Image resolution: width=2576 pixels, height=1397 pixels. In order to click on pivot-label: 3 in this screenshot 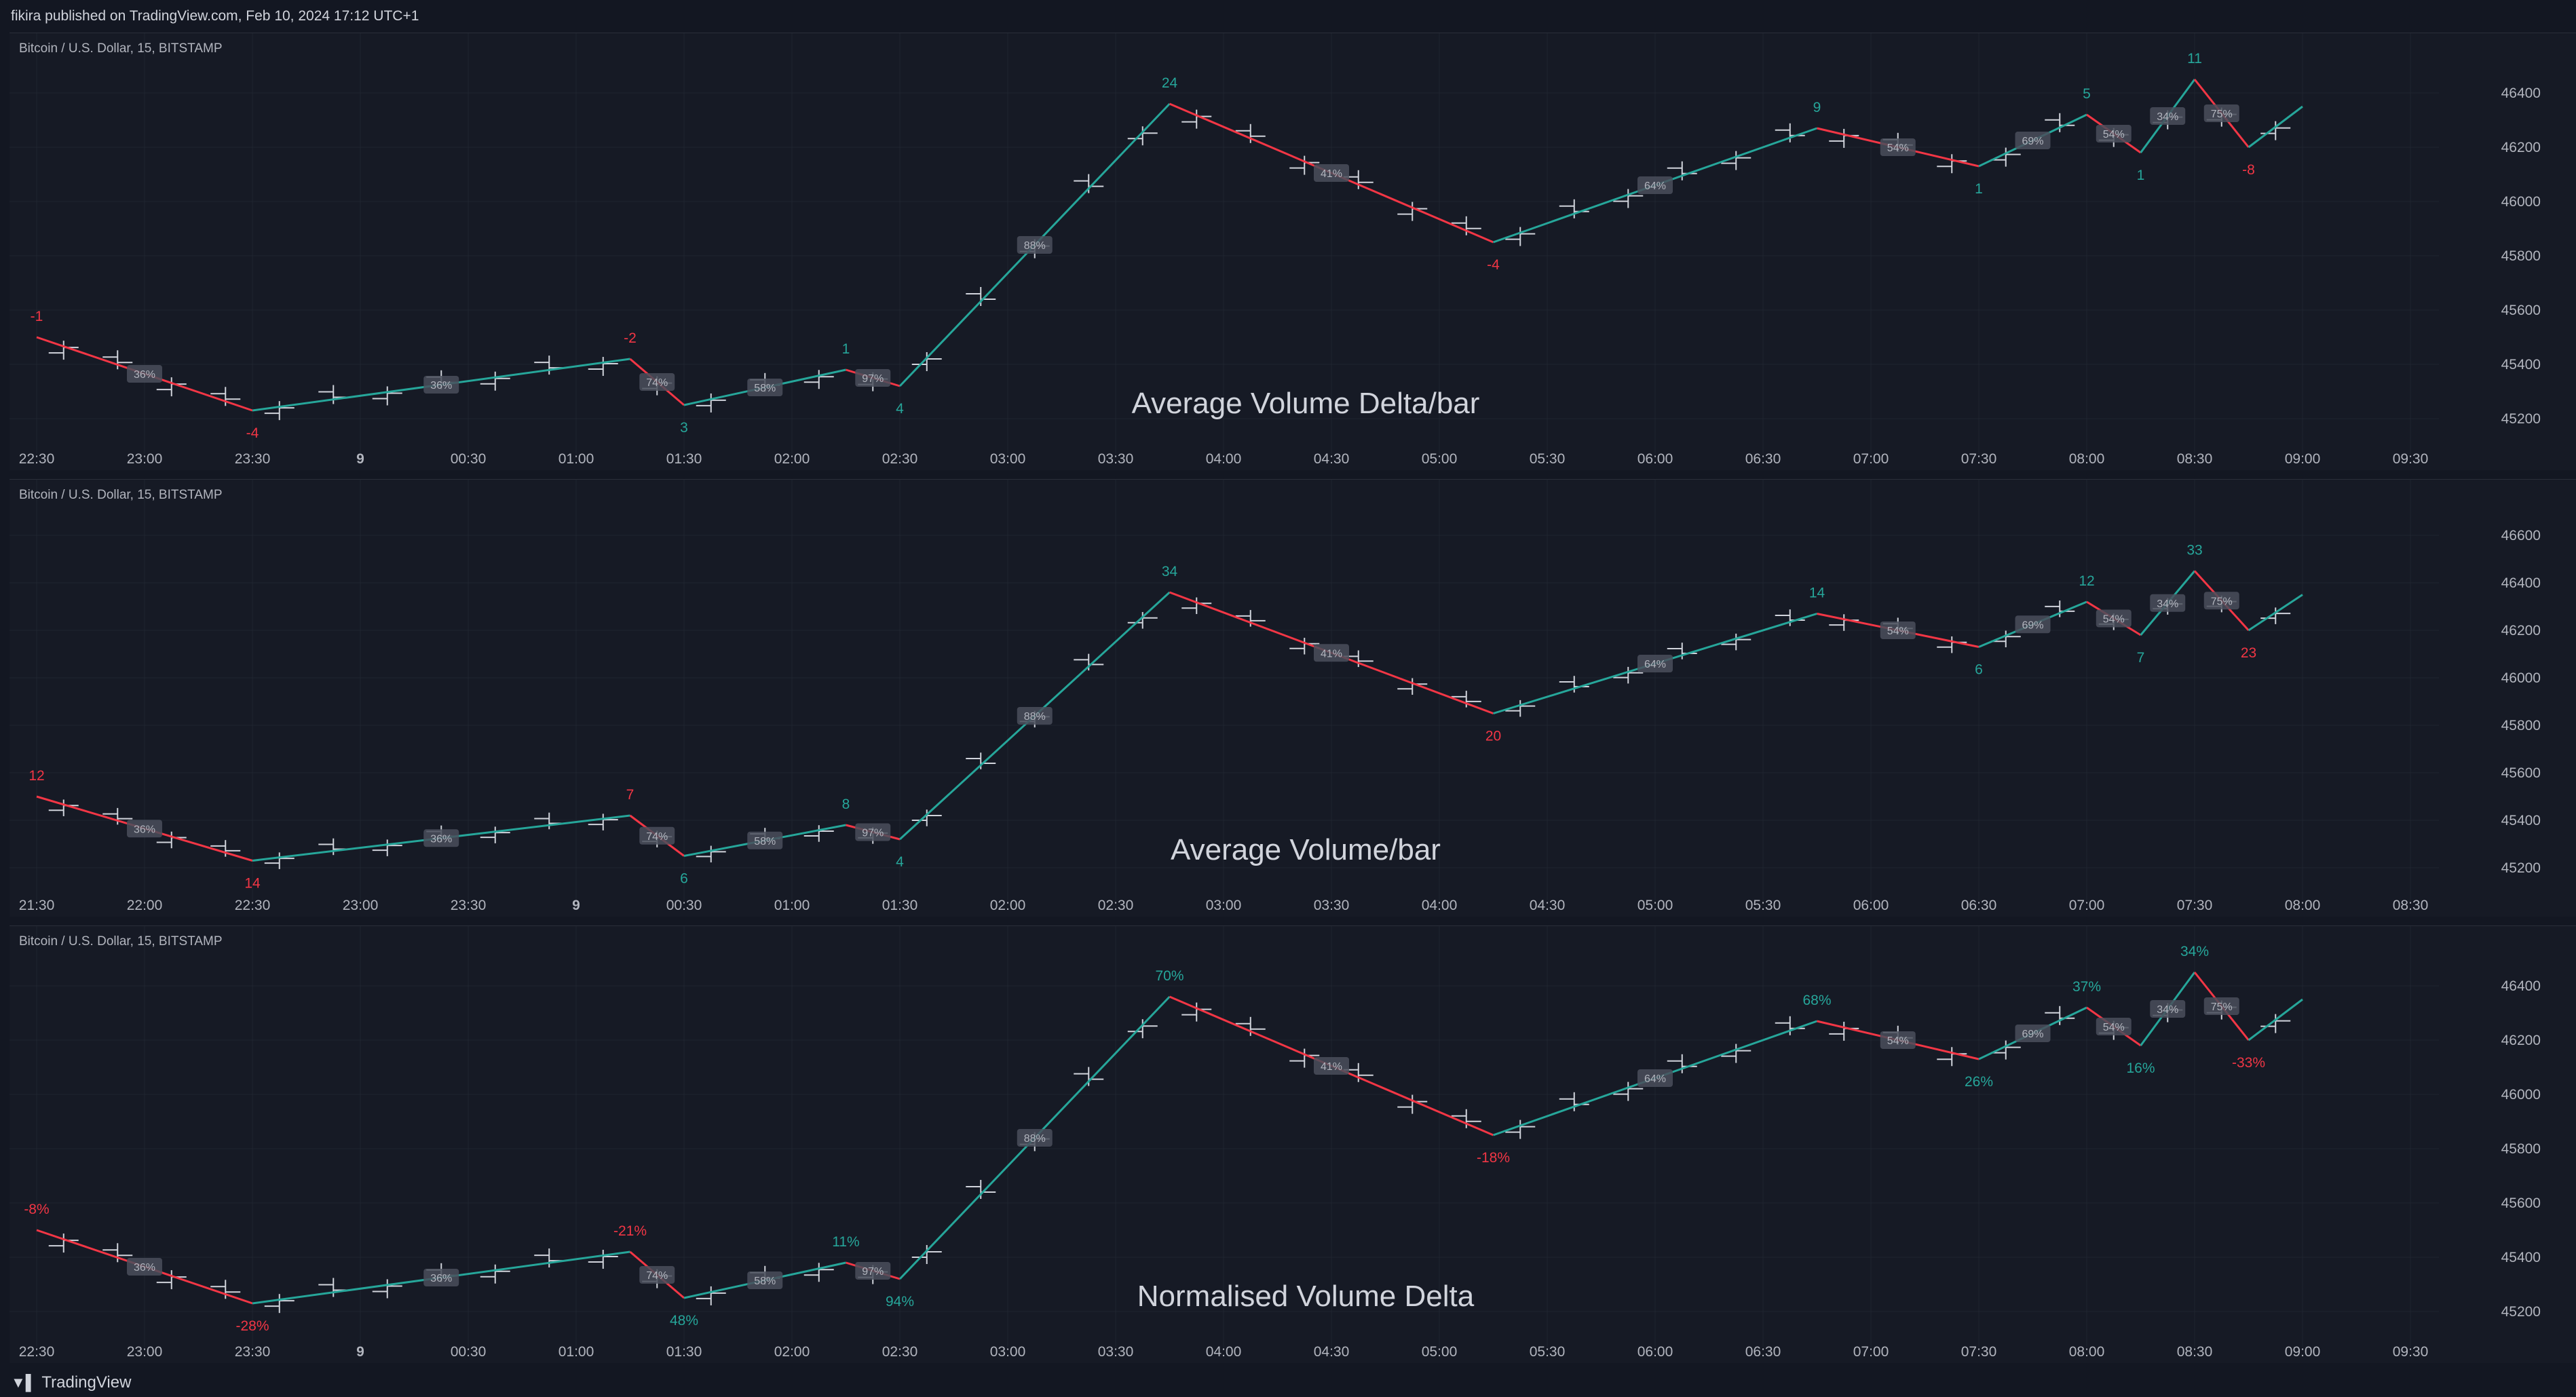, I will do `click(684, 428)`.